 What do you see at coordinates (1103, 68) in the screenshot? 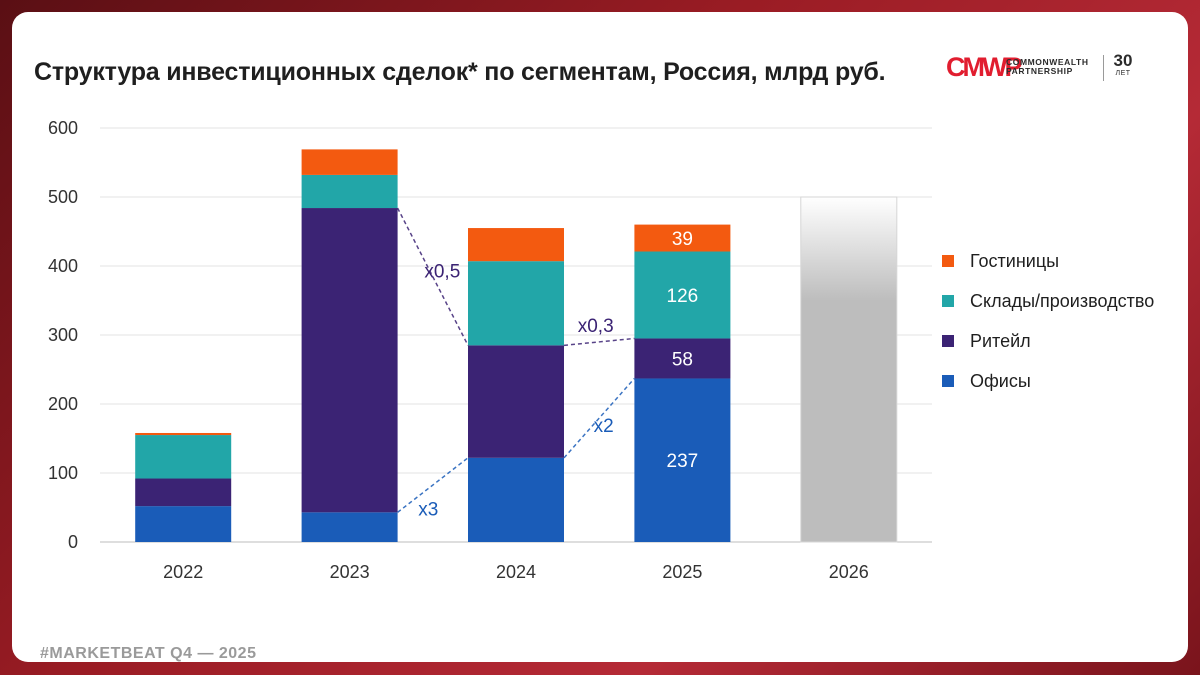
I see `logo-divider` at bounding box center [1103, 68].